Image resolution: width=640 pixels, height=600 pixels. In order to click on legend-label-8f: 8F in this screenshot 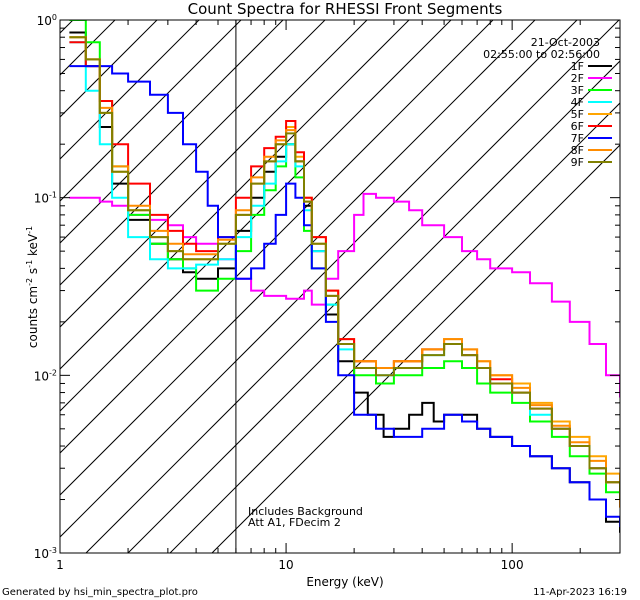, I will do `click(577, 150)`.